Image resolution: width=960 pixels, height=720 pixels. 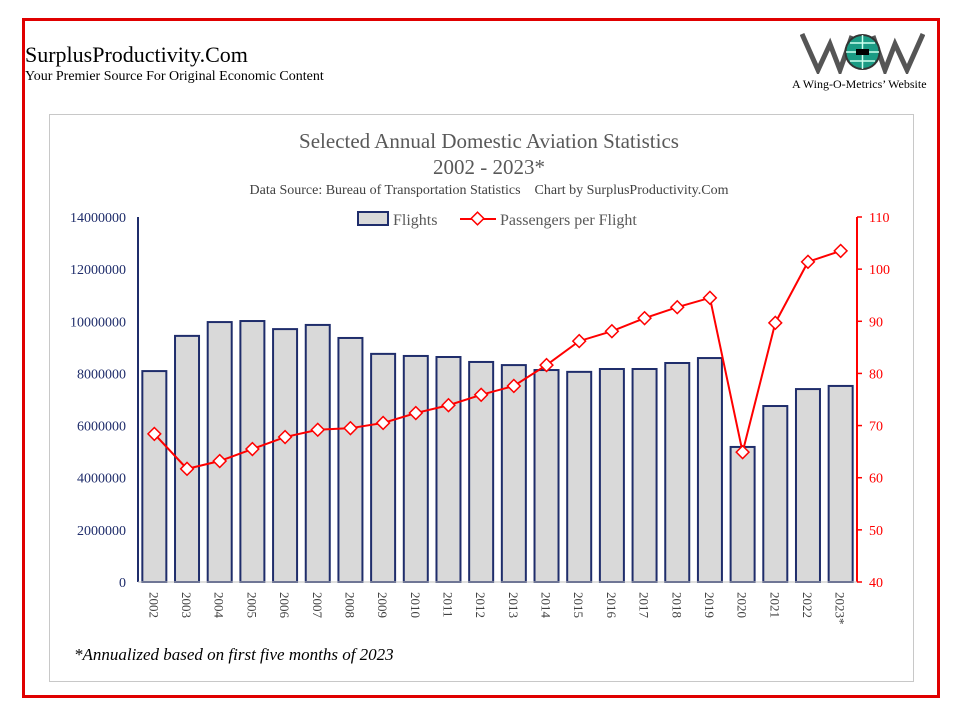 I want to click on x-tick-label: 2005, so click(x=251, y=605).